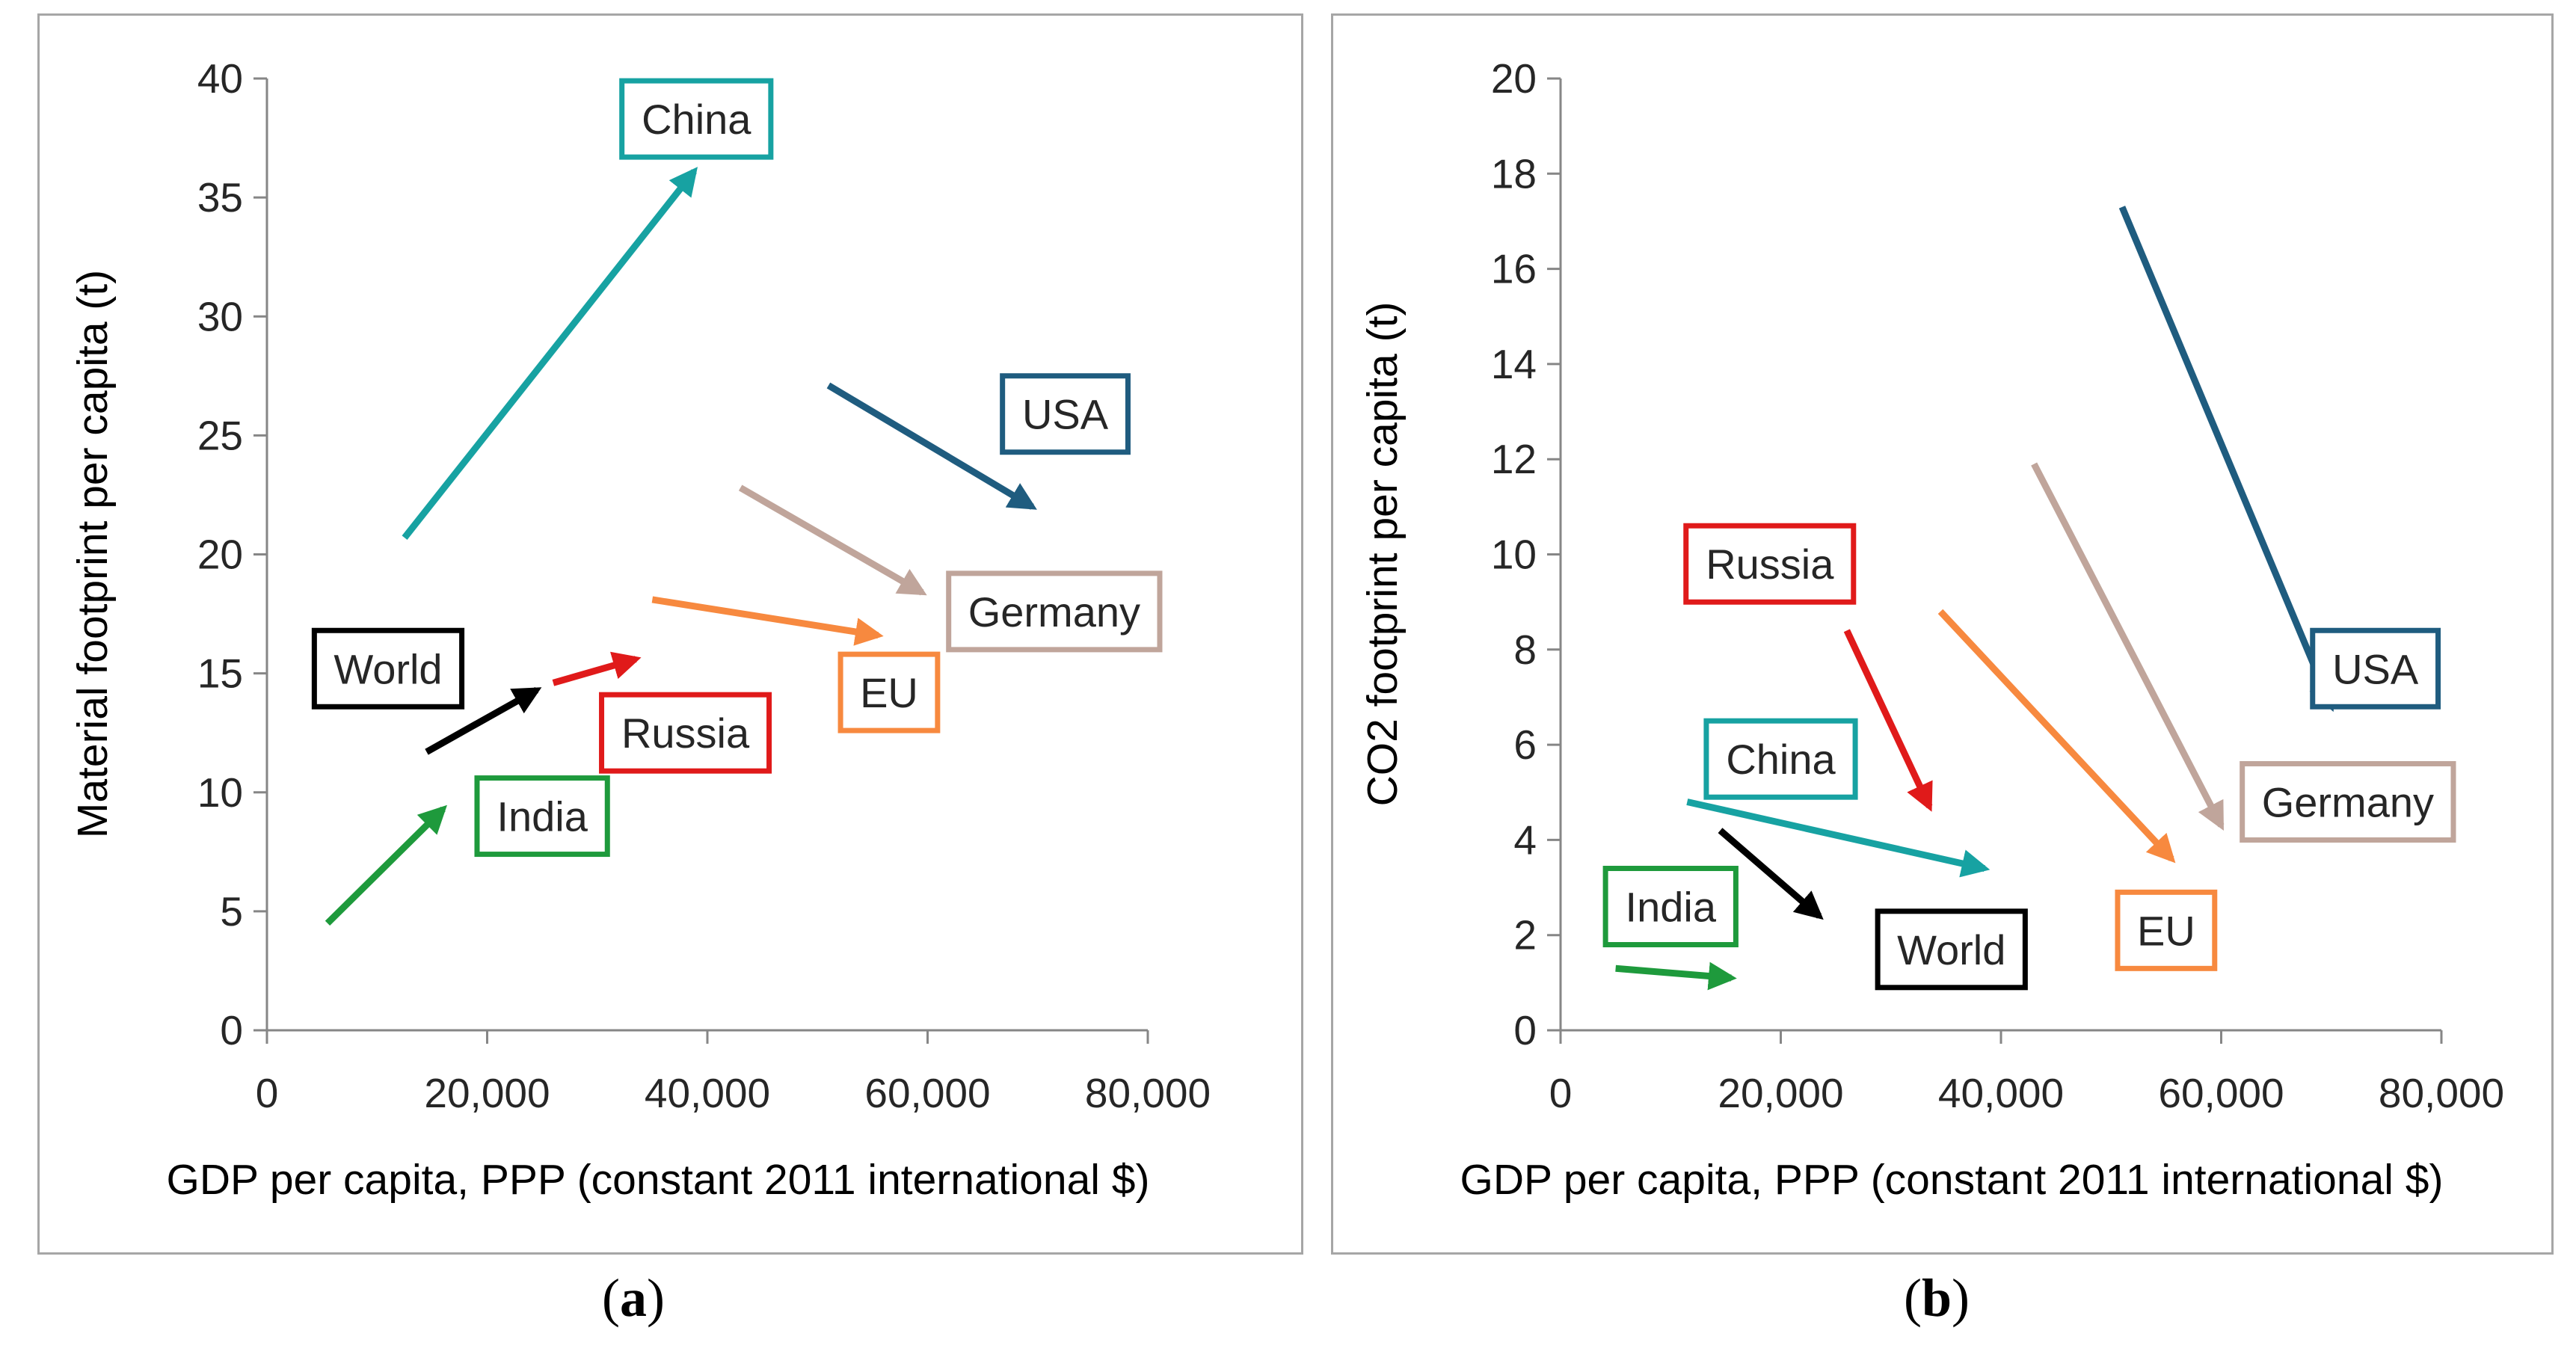 This screenshot has width=2576, height=1360. I want to click on panel-b-y-tick-label: 12, so click(1514, 459).